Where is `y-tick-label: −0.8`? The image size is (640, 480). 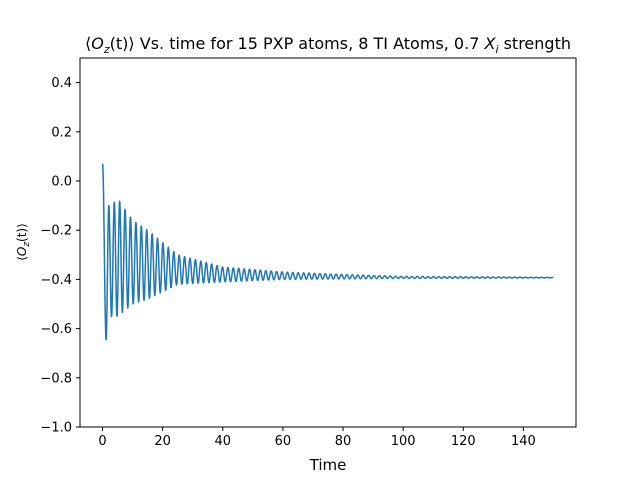 y-tick-label: −0.8 is located at coordinates (56, 378).